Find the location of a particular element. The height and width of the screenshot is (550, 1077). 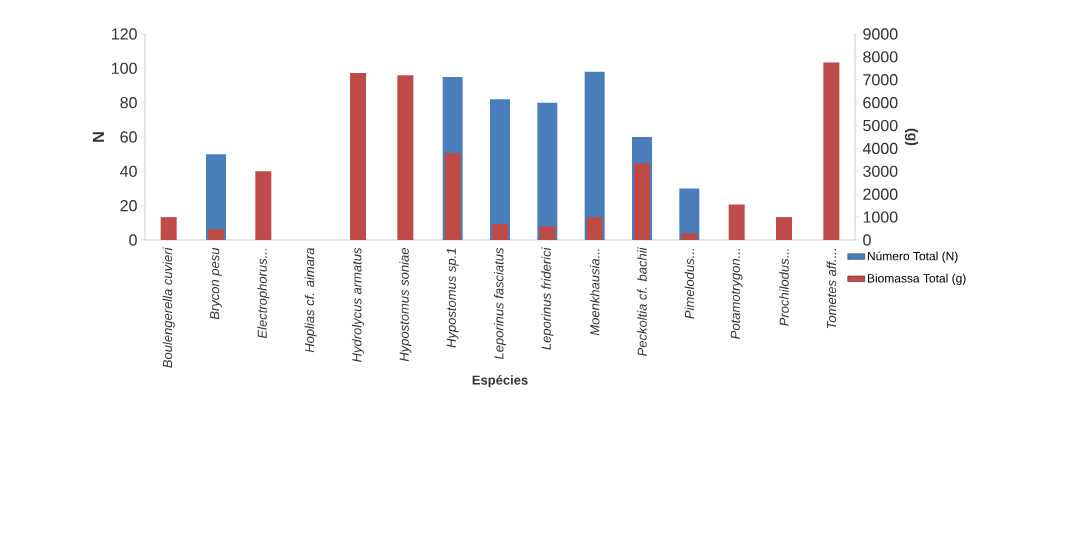

x-tick-label: Leporinus fasciatus is located at coordinates (500, 303).